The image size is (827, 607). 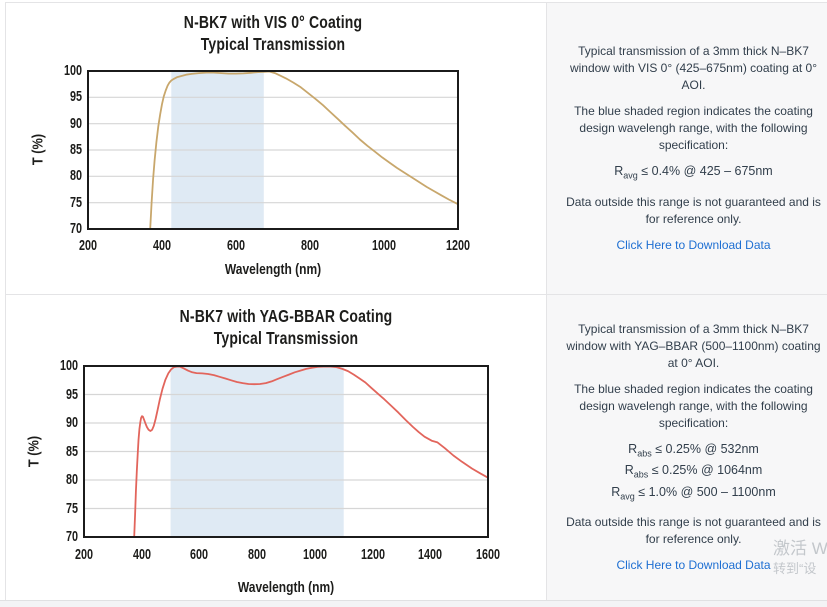 I want to click on specification-list: Ravg ≤ 0.4% @ 425 – 675nm, so click(x=693, y=174).